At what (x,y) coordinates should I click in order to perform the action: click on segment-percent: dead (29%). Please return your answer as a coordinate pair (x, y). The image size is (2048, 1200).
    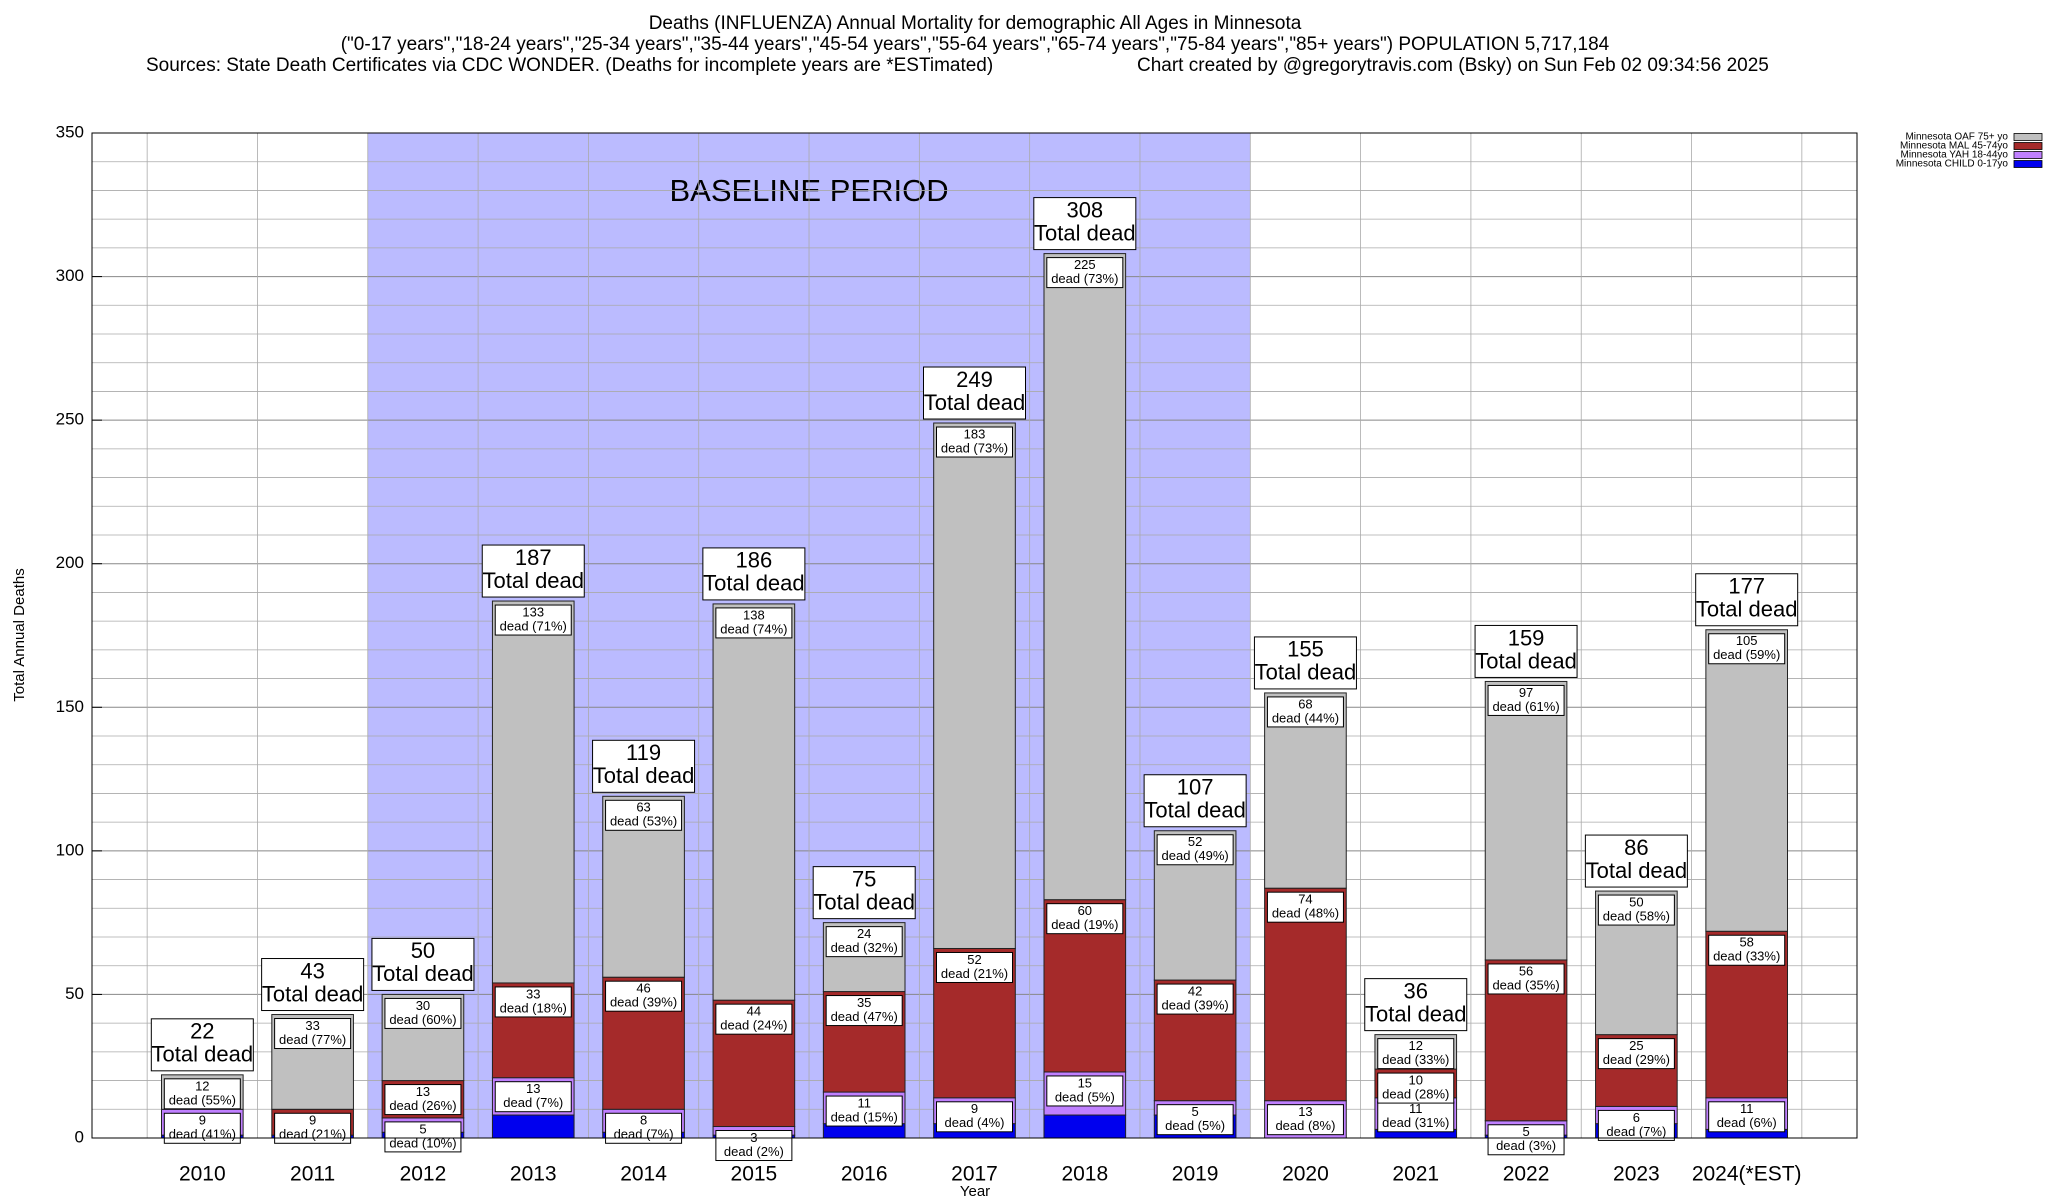
    Looking at the image, I should click on (1636, 1059).